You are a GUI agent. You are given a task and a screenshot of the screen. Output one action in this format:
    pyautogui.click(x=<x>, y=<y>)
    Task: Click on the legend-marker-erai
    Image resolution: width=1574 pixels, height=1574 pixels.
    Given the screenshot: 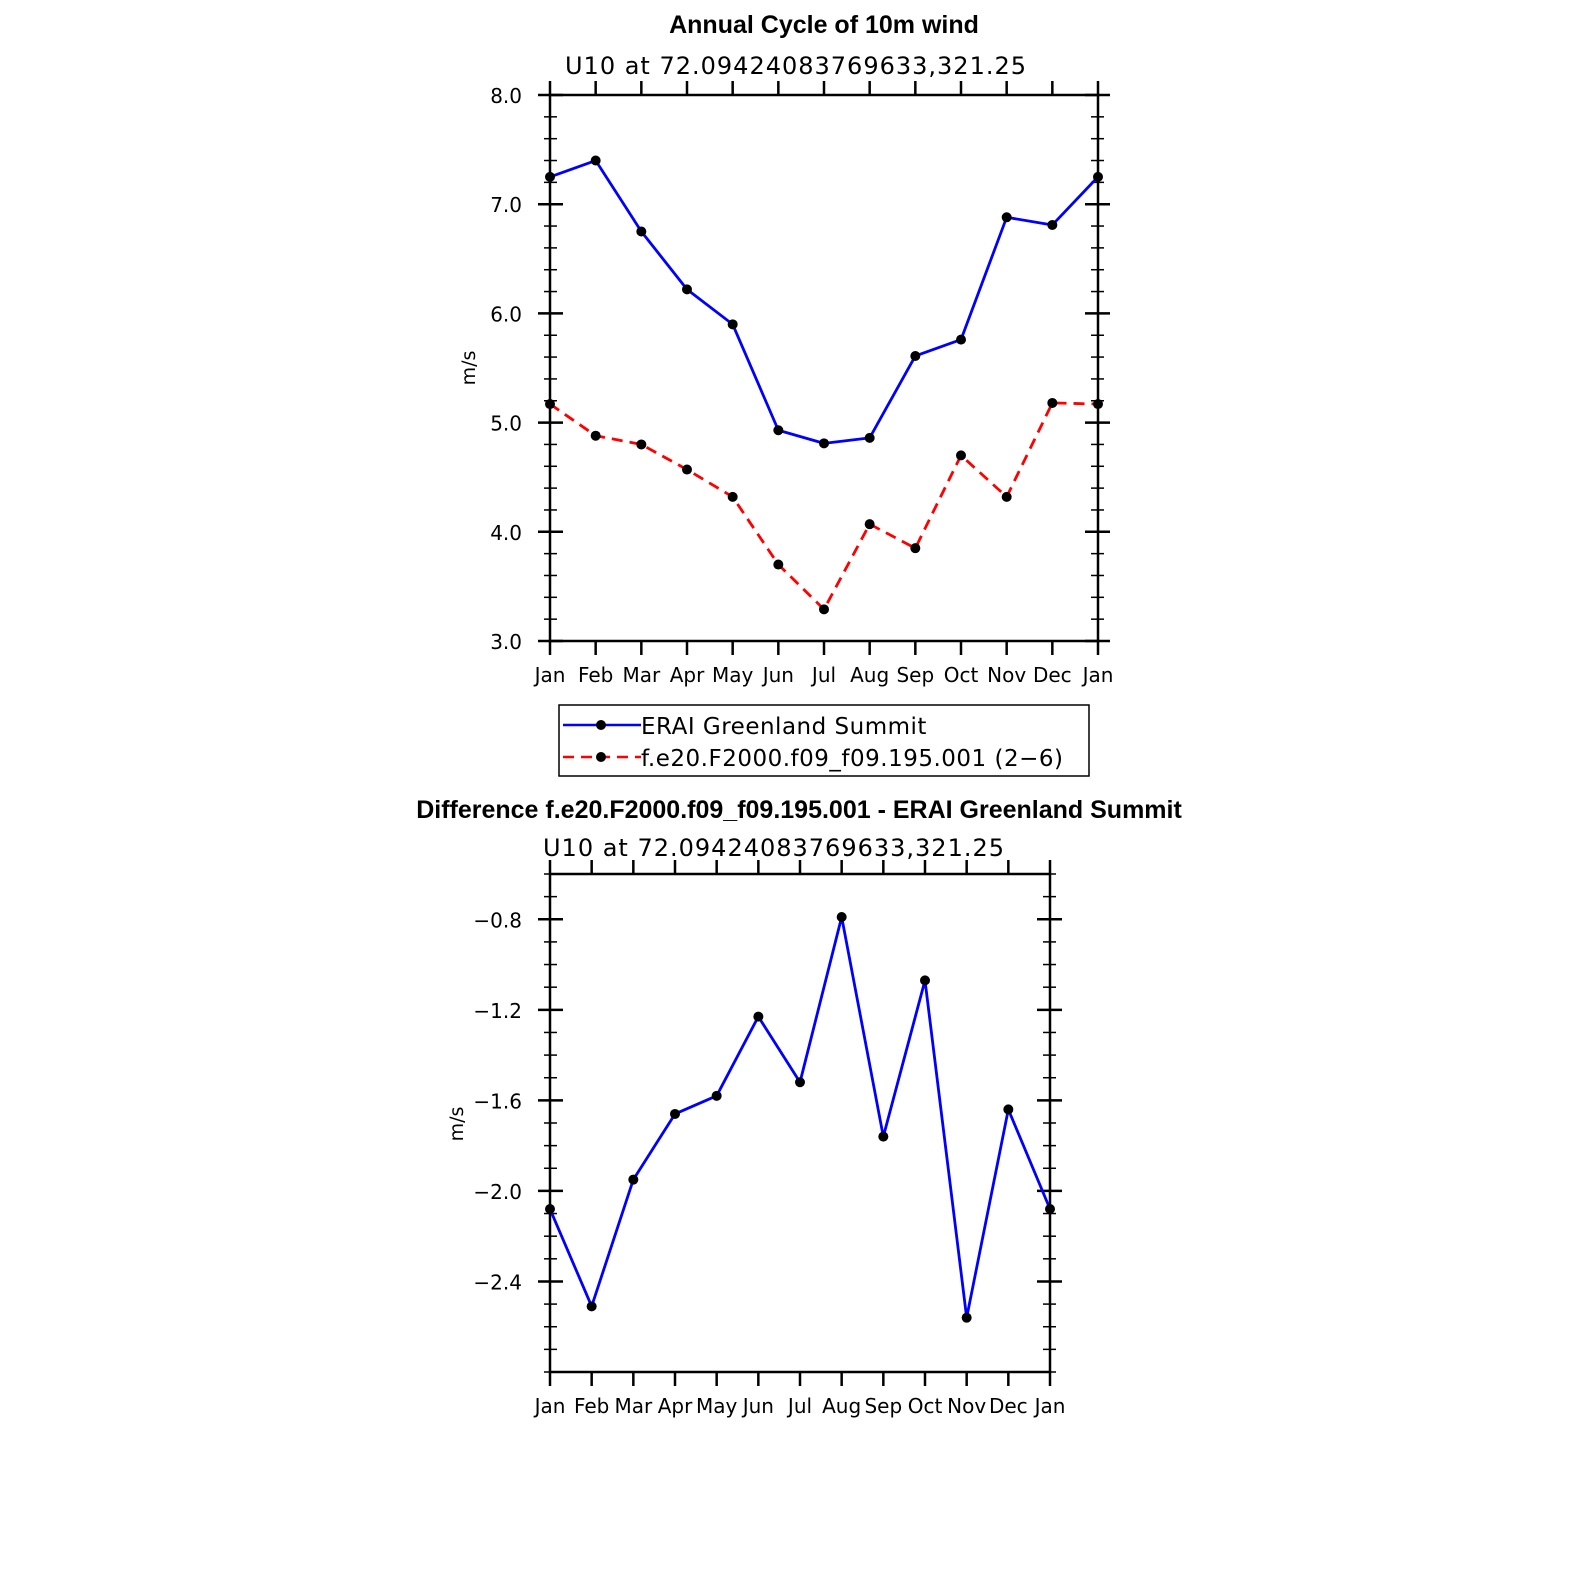 What is the action you would take?
    pyautogui.click(x=601, y=725)
    